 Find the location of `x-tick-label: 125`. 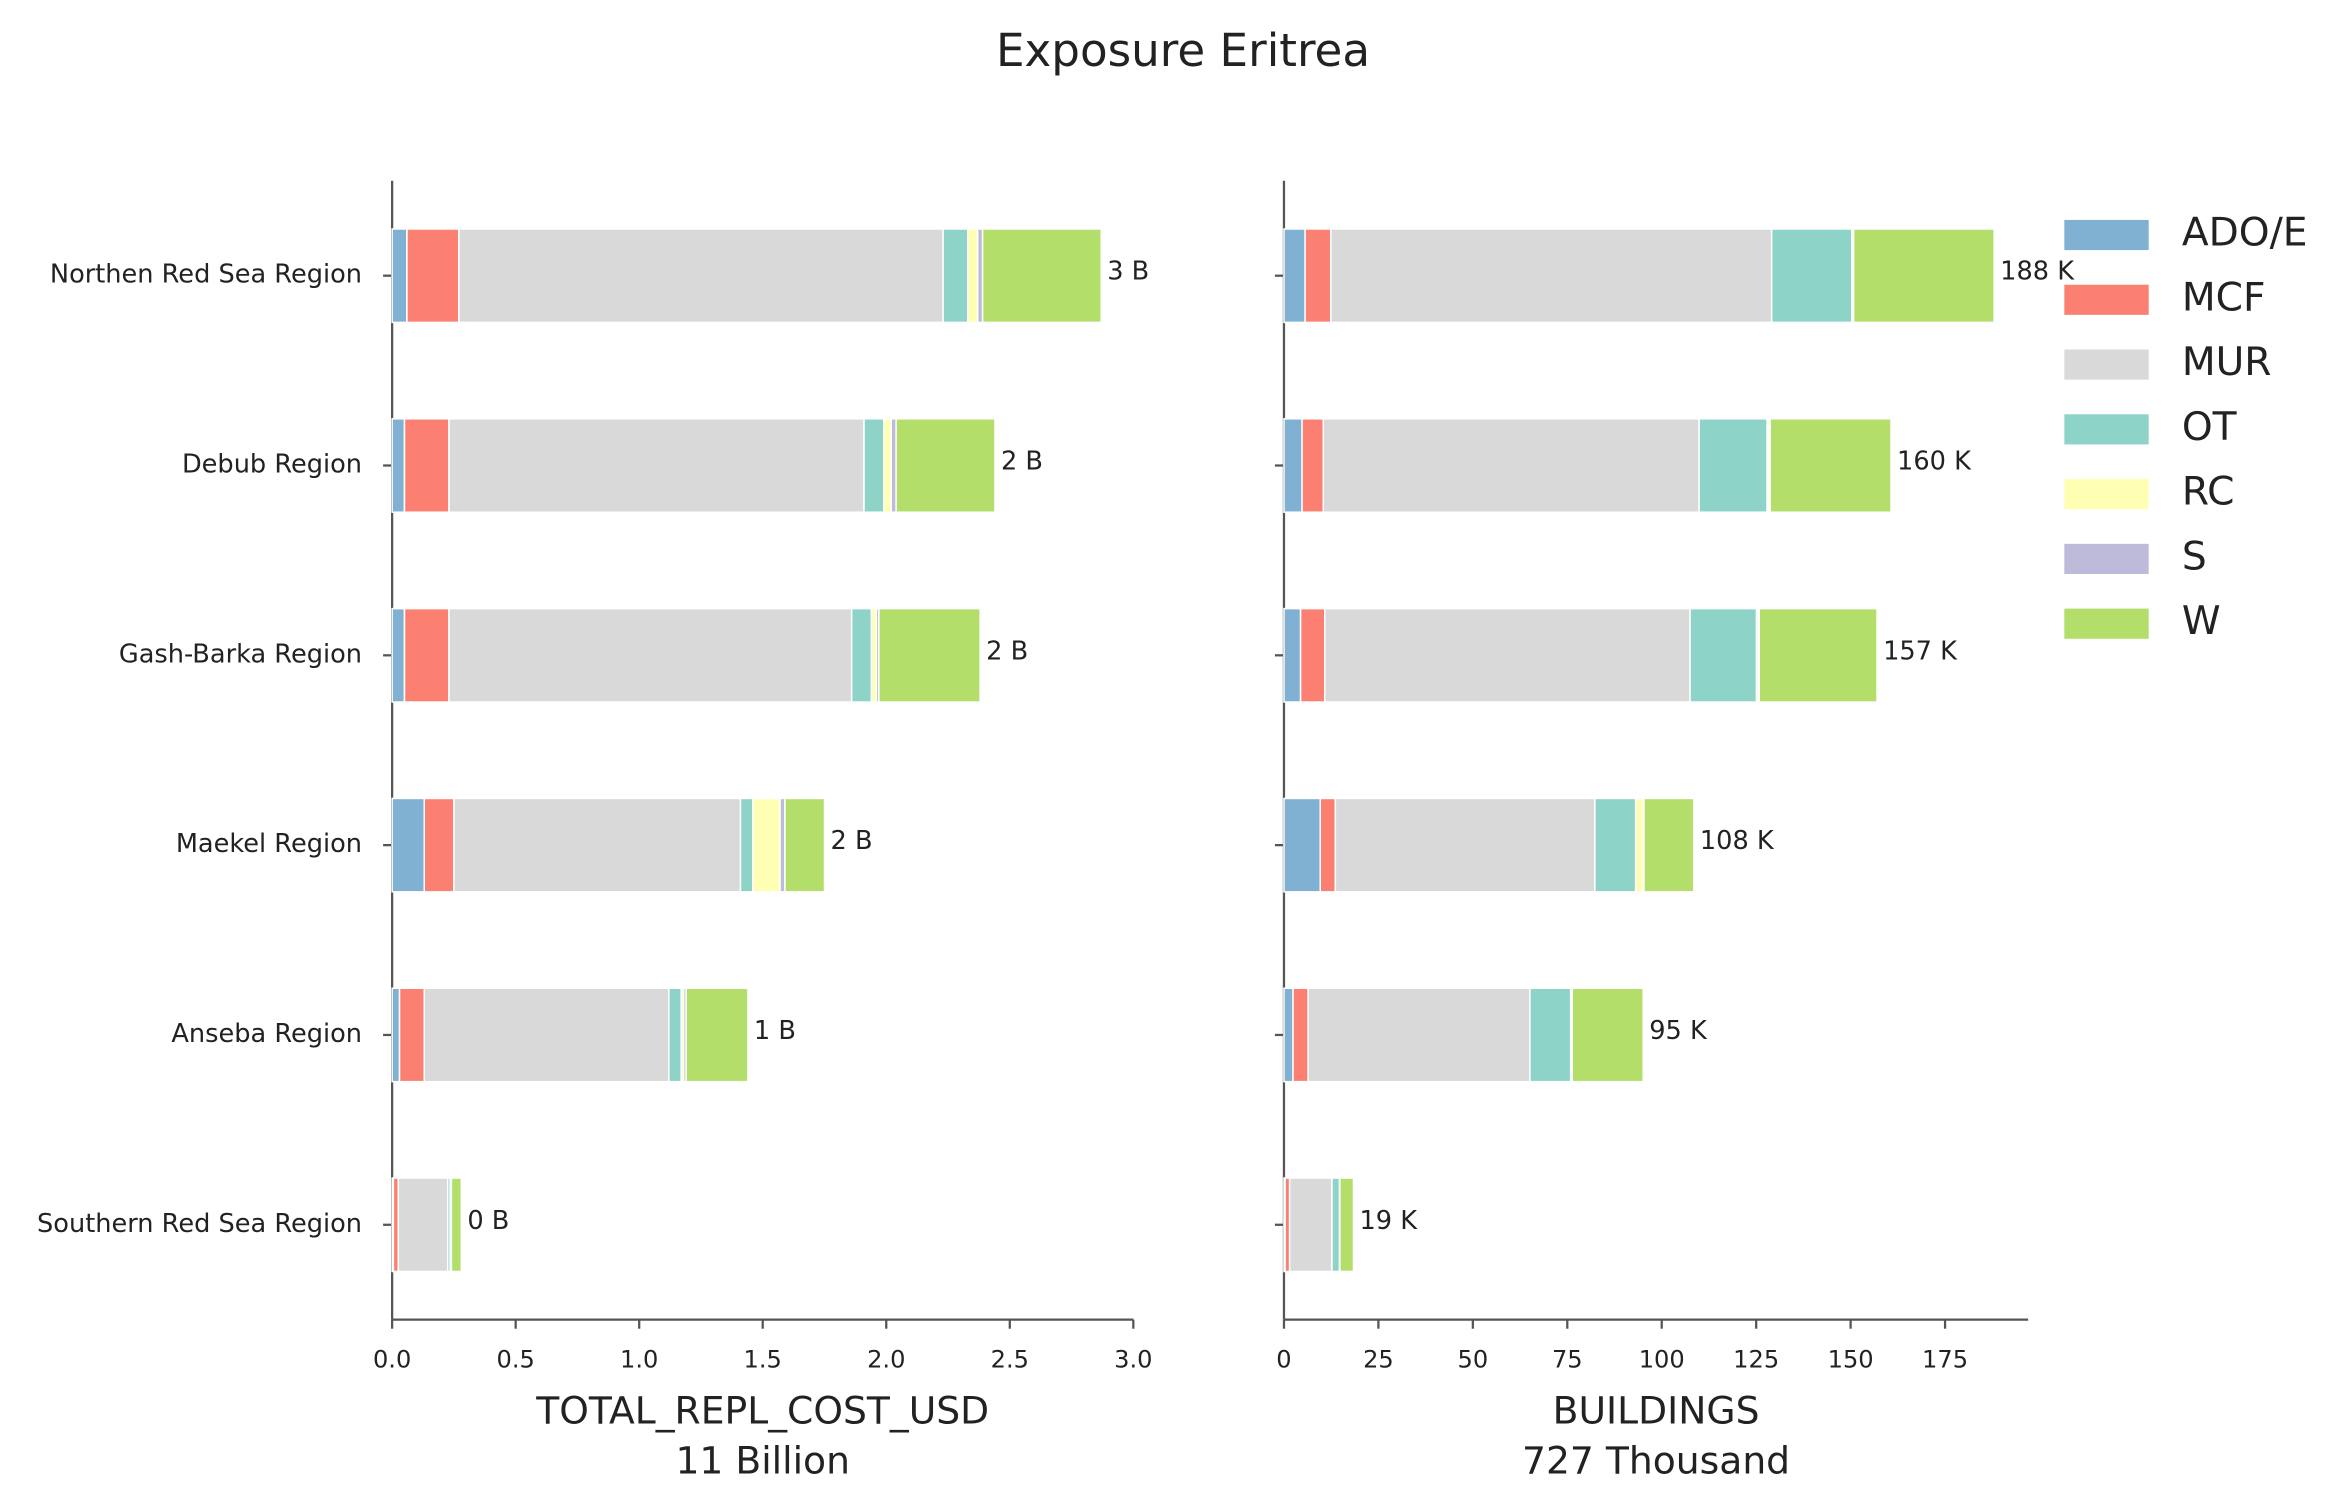

x-tick-label: 125 is located at coordinates (1756, 1359).